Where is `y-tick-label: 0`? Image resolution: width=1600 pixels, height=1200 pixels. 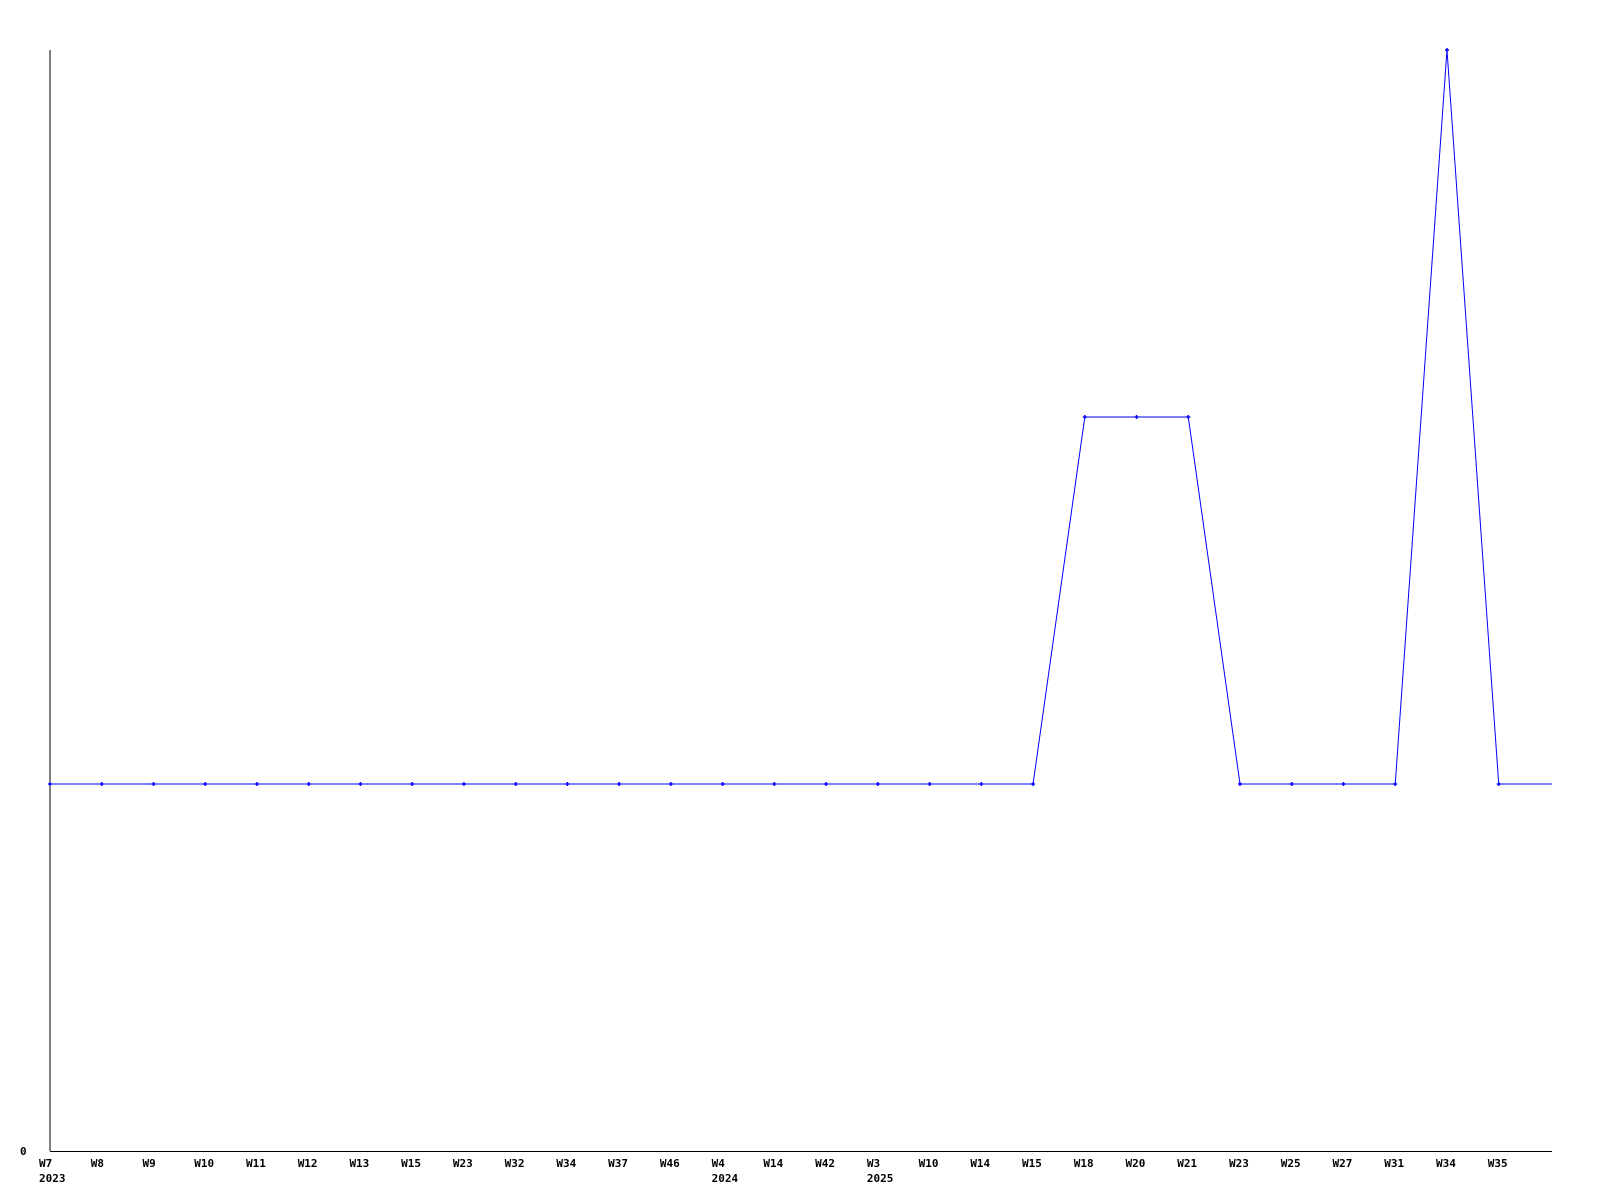
y-tick-label: 0 is located at coordinates (23, 1151).